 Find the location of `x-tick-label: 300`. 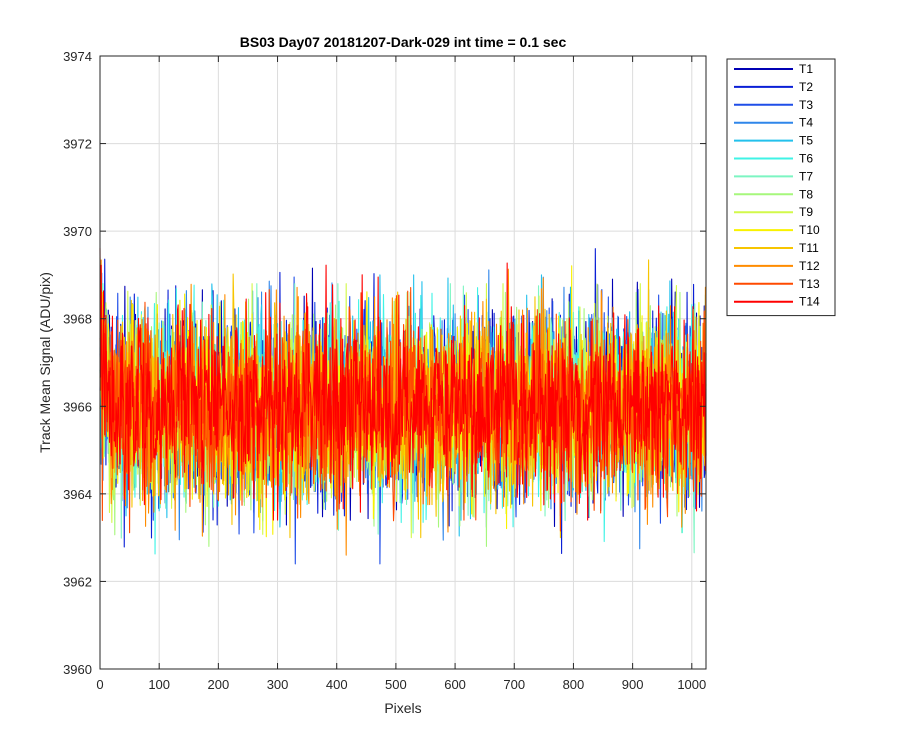

x-tick-label: 300 is located at coordinates (278, 684).